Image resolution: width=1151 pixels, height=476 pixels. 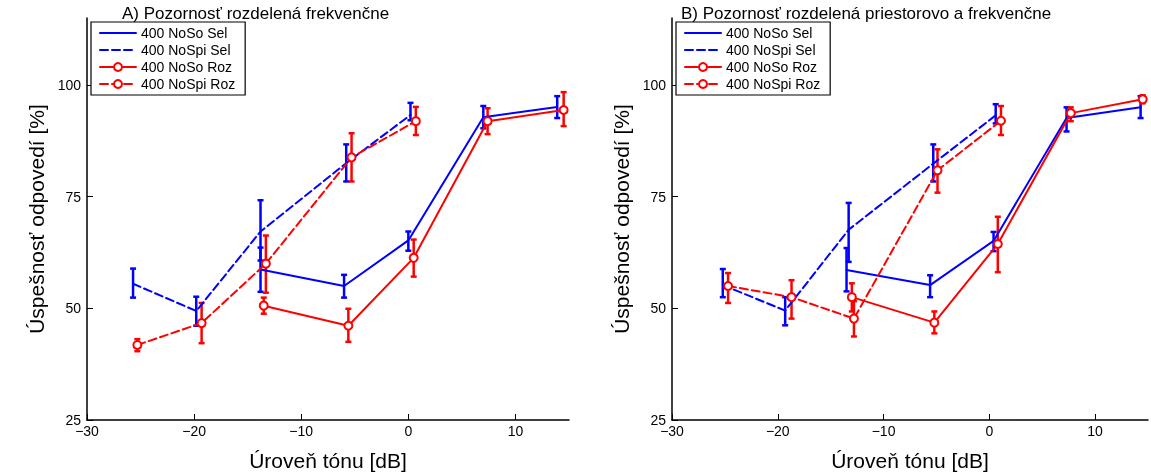 I want to click on chart-title: A) Pozornosť rozdelená frekvenčne, so click(x=256, y=13).